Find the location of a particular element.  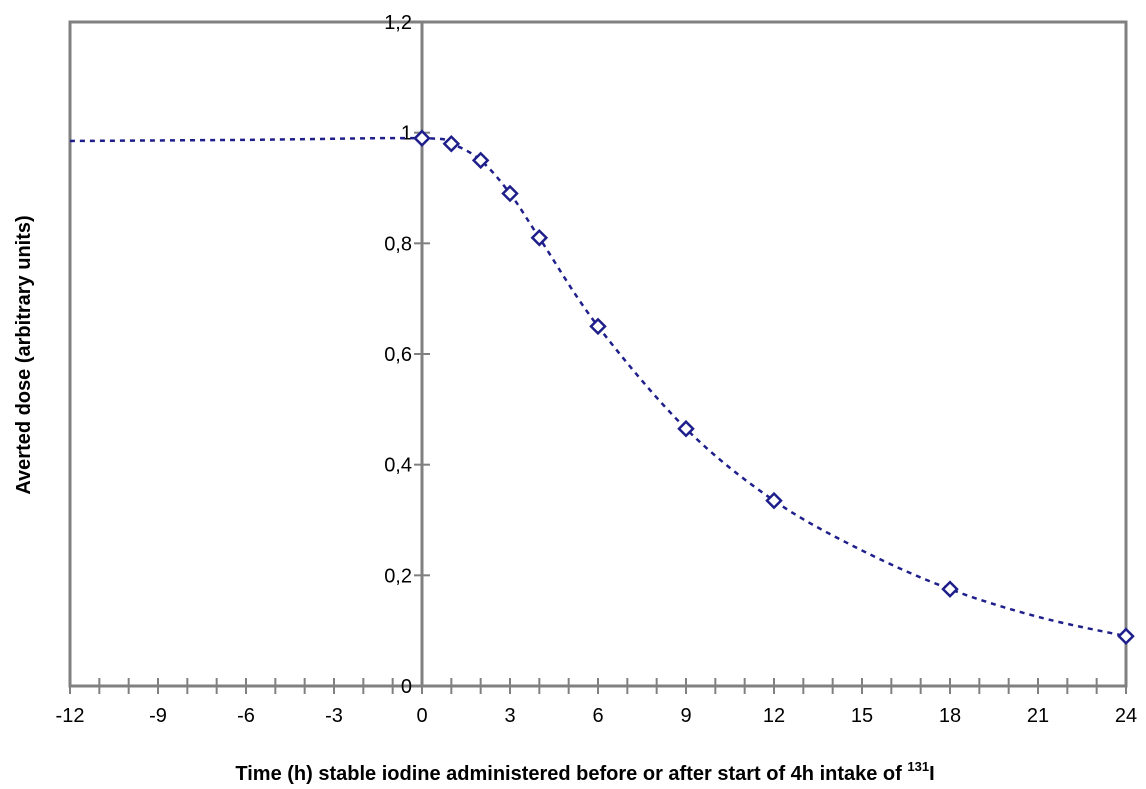

x-ticks: -12 -9 -6 -3 0 3 6 9 12 15 18 21 24 is located at coordinates (596, 702).